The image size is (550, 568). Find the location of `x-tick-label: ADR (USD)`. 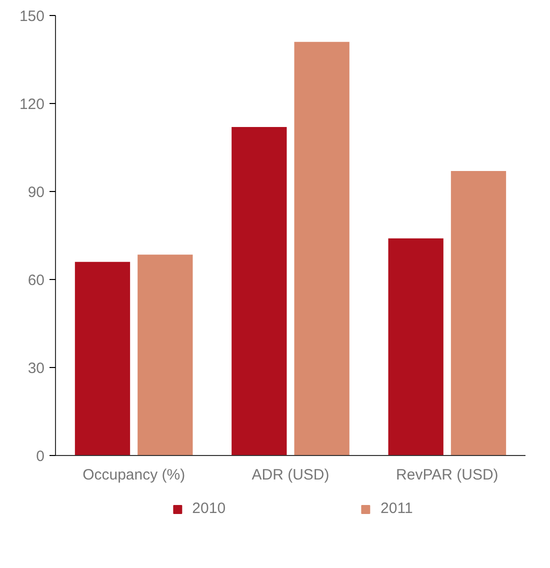

x-tick-label: ADR (USD) is located at coordinates (291, 475).